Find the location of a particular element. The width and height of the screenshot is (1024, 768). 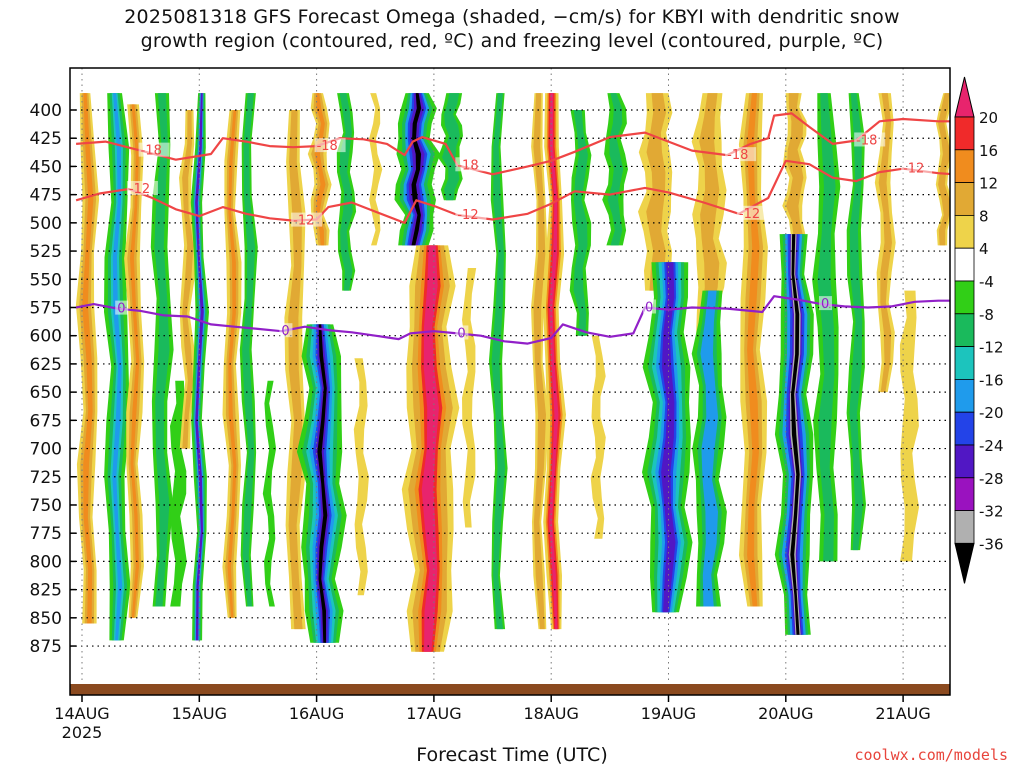

y-tick-label: 650 is located at coordinates (46, 393).